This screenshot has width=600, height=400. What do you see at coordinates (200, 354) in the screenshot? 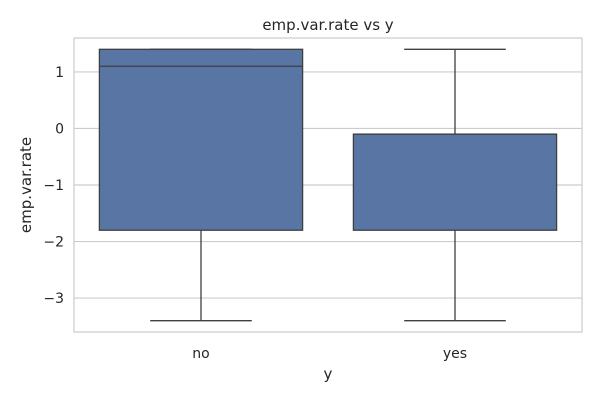
I see `x-tick-label: no` at bounding box center [200, 354].